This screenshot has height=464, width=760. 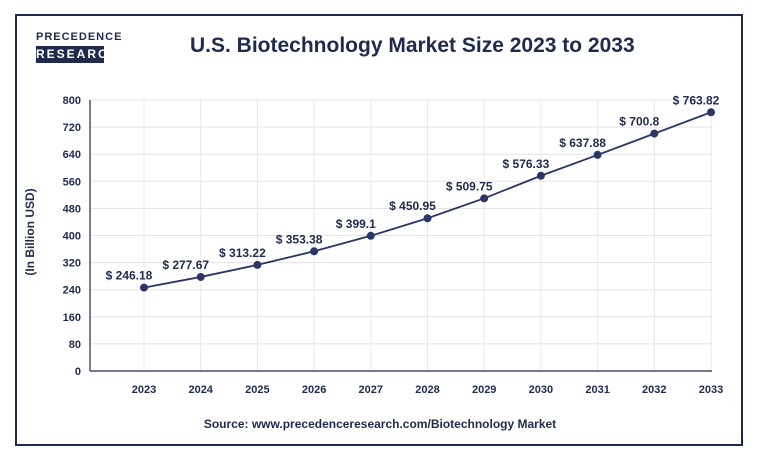 I want to click on logo-bottom-text: RESEARCH, so click(x=78, y=54).